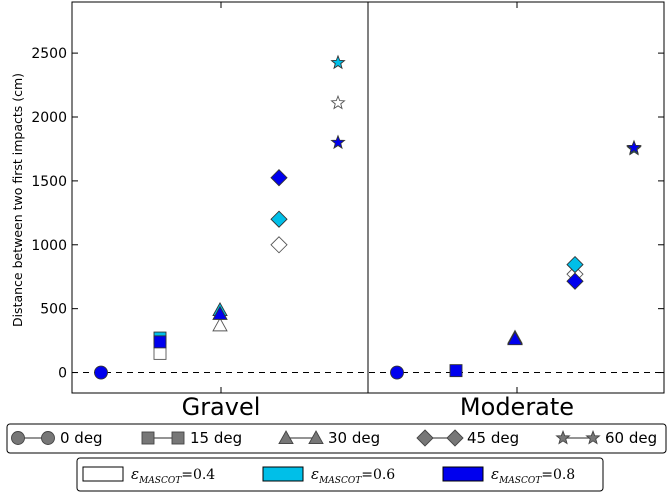 The height and width of the screenshot is (494, 669). Describe the element at coordinates (353, 475) in the screenshot. I see `legend-label-eps: εMASCOT=0.6` at that location.